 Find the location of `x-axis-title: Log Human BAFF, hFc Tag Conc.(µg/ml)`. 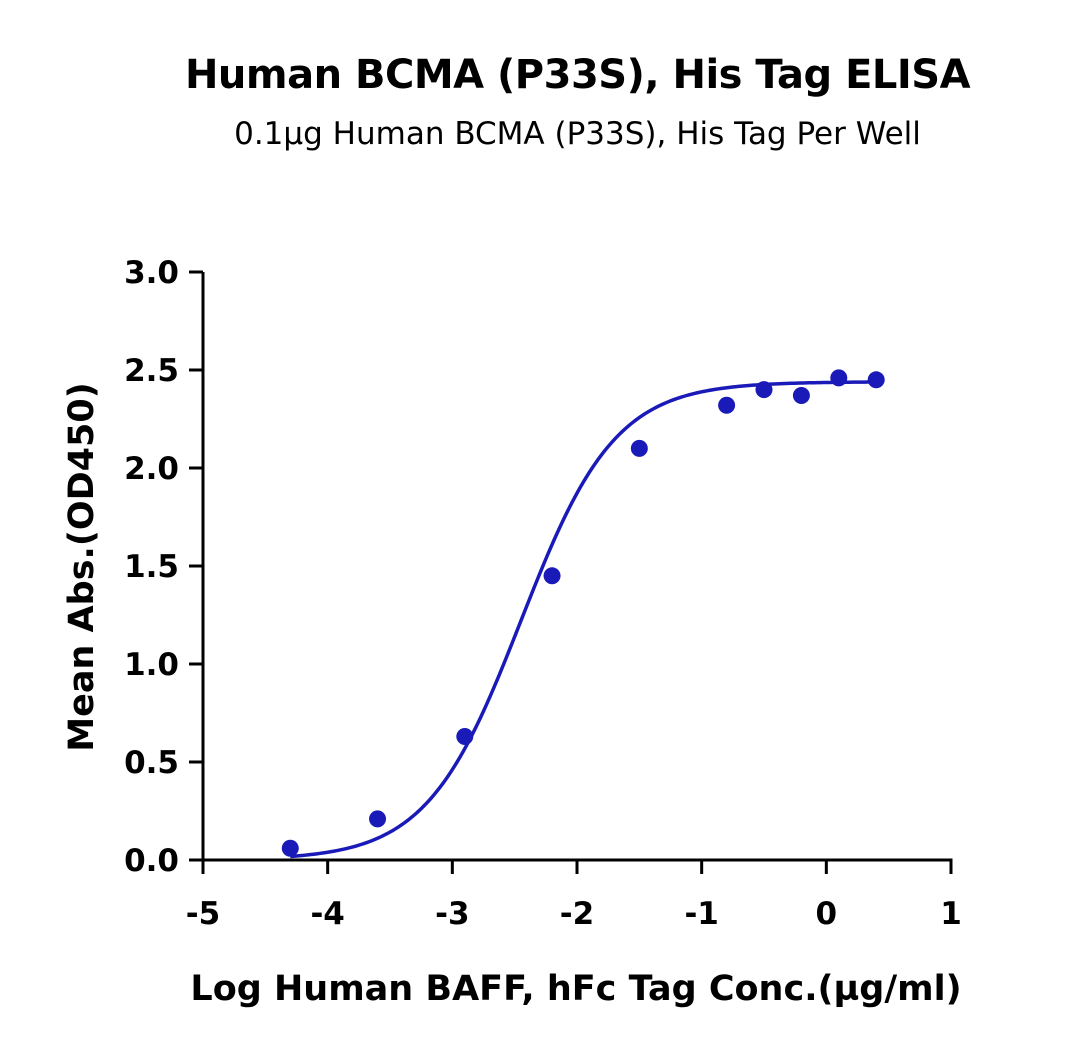

x-axis-title: Log Human BAFF, hFc Tag Conc.(µg/ml) is located at coordinates (575, 989).